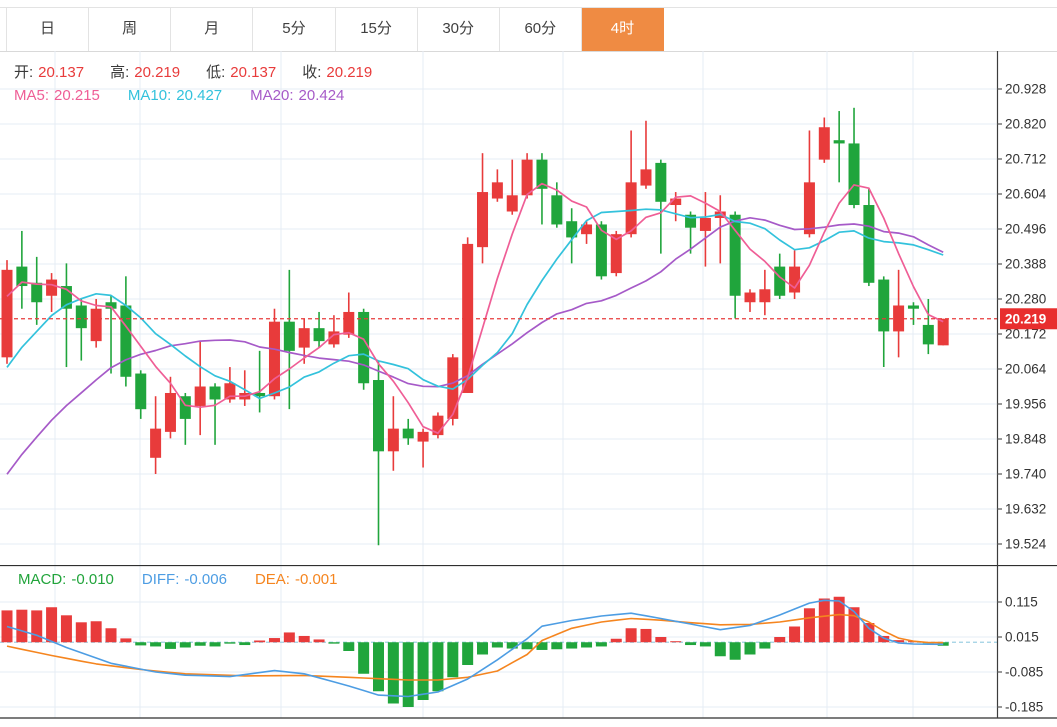  I want to click on ohlc-low: 低: 20.137, so click(241, 71).